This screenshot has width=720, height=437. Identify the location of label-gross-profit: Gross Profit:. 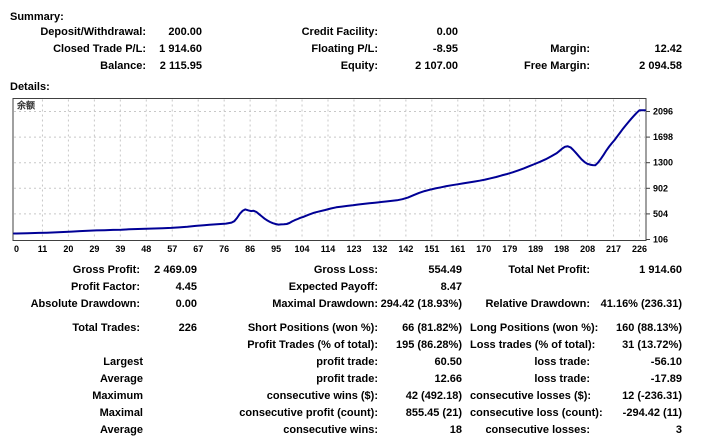
(106, 270).